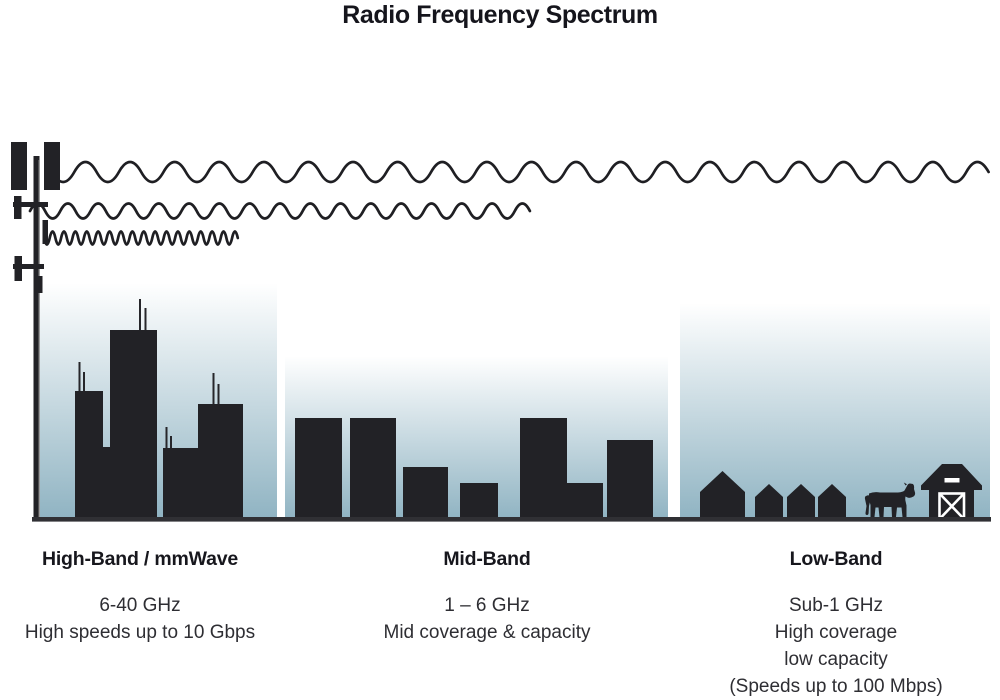 The image size is (1000, 700). I want to click on radio-waves, so click(509, 203).